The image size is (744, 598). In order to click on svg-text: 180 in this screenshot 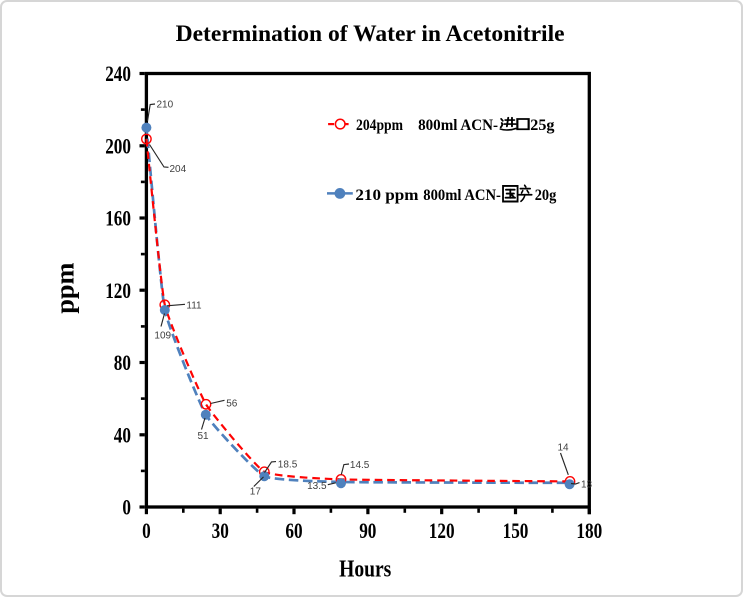, I will do `click(589, 530)`.